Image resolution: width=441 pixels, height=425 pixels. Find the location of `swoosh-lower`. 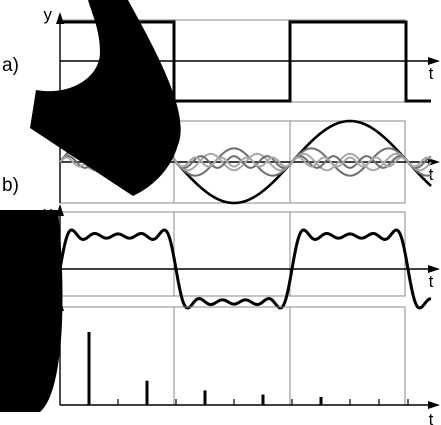

swoosh-lower is located at coordinates (31, 311).